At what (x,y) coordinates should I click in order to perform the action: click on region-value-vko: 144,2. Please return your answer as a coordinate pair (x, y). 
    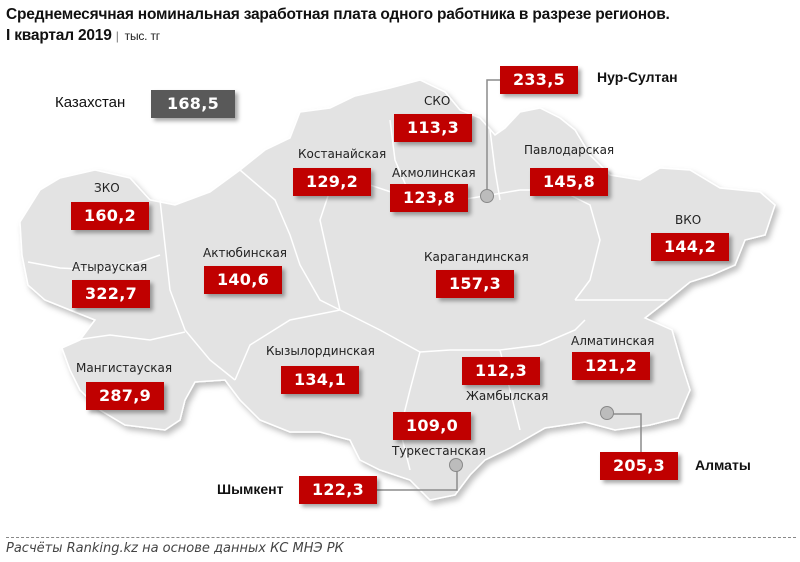
    Looking at the image, I should click on (690, 247).